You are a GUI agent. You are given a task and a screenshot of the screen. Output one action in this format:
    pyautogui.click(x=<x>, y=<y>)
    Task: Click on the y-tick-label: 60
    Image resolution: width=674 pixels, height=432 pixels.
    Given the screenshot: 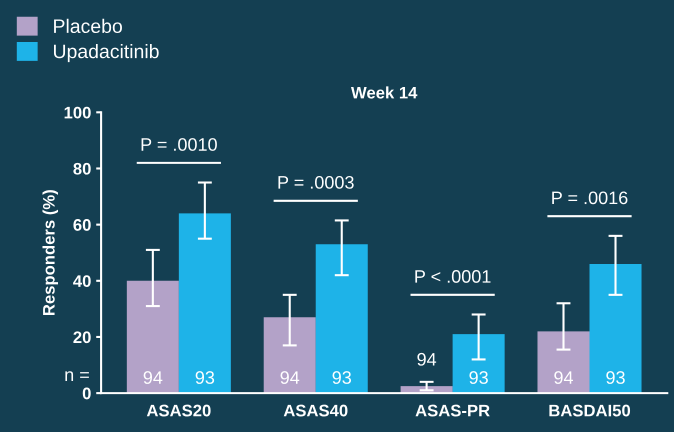 What is the action you would take?
    pyautogui.click(x=82, y=225)
    